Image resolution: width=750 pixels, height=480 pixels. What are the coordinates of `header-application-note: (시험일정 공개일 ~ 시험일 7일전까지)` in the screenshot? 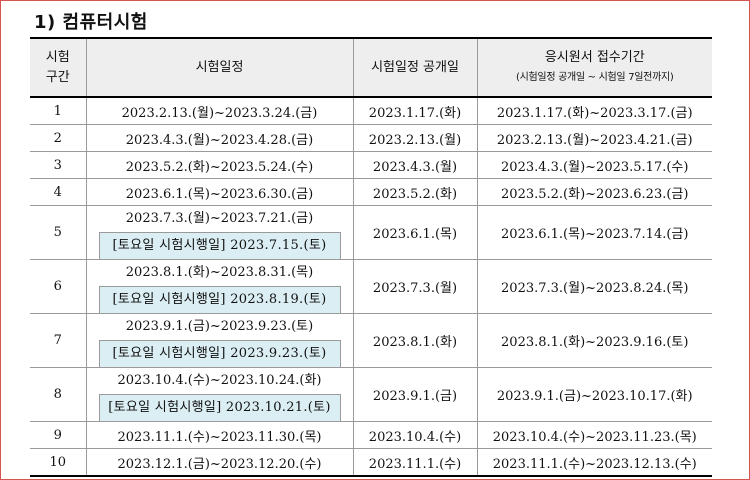 It's located at (595, 77).